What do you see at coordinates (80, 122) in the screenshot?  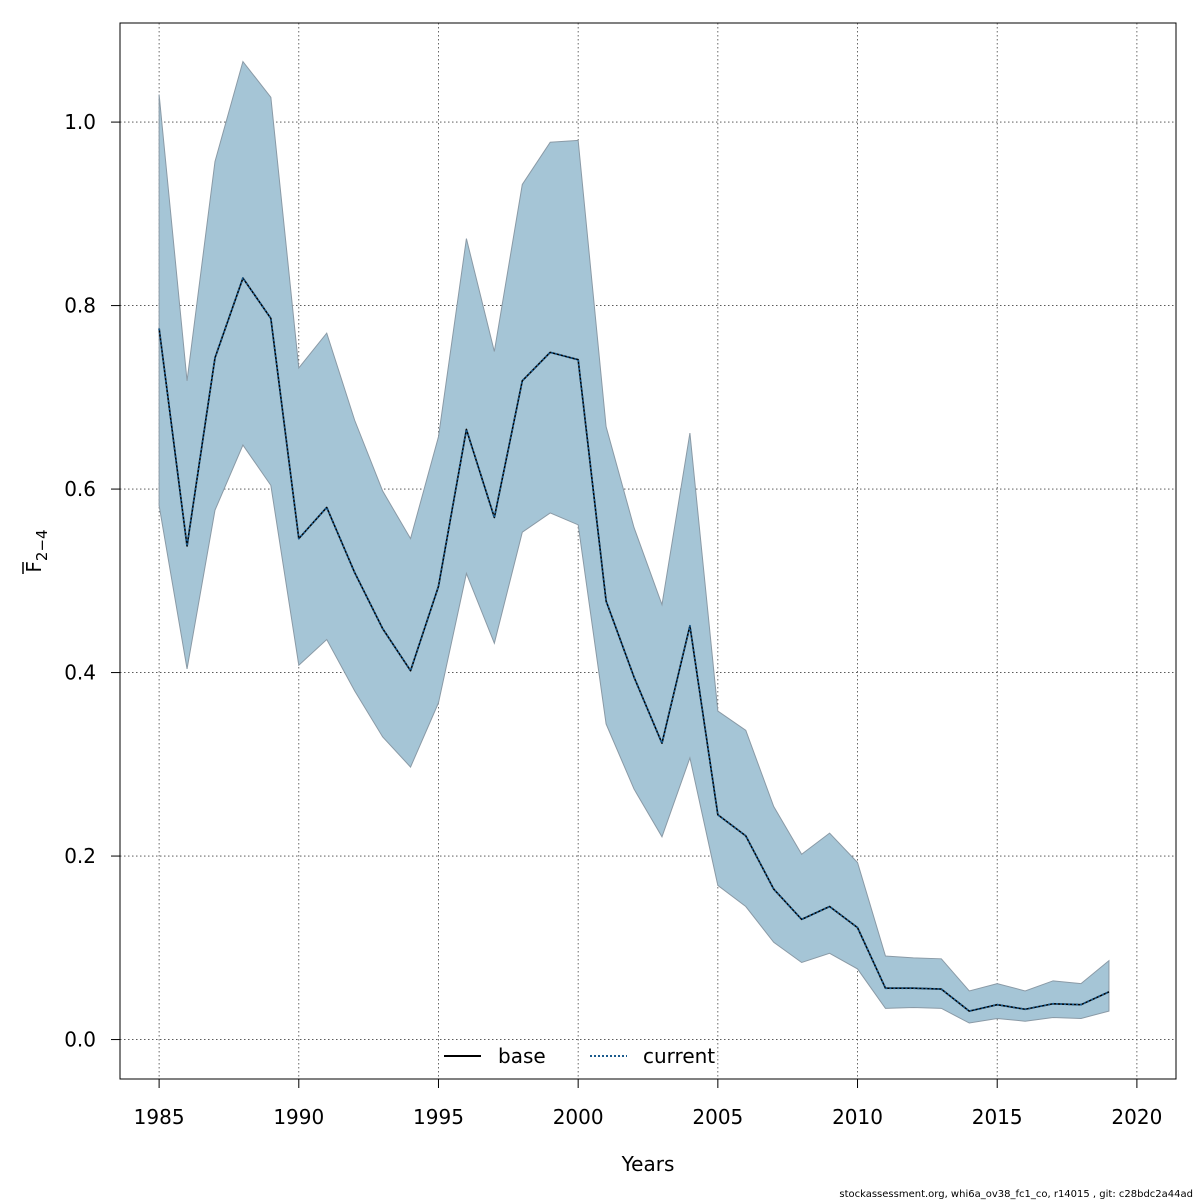 I see `y-tick-label: 1.0` at bounding box center [80, 122].